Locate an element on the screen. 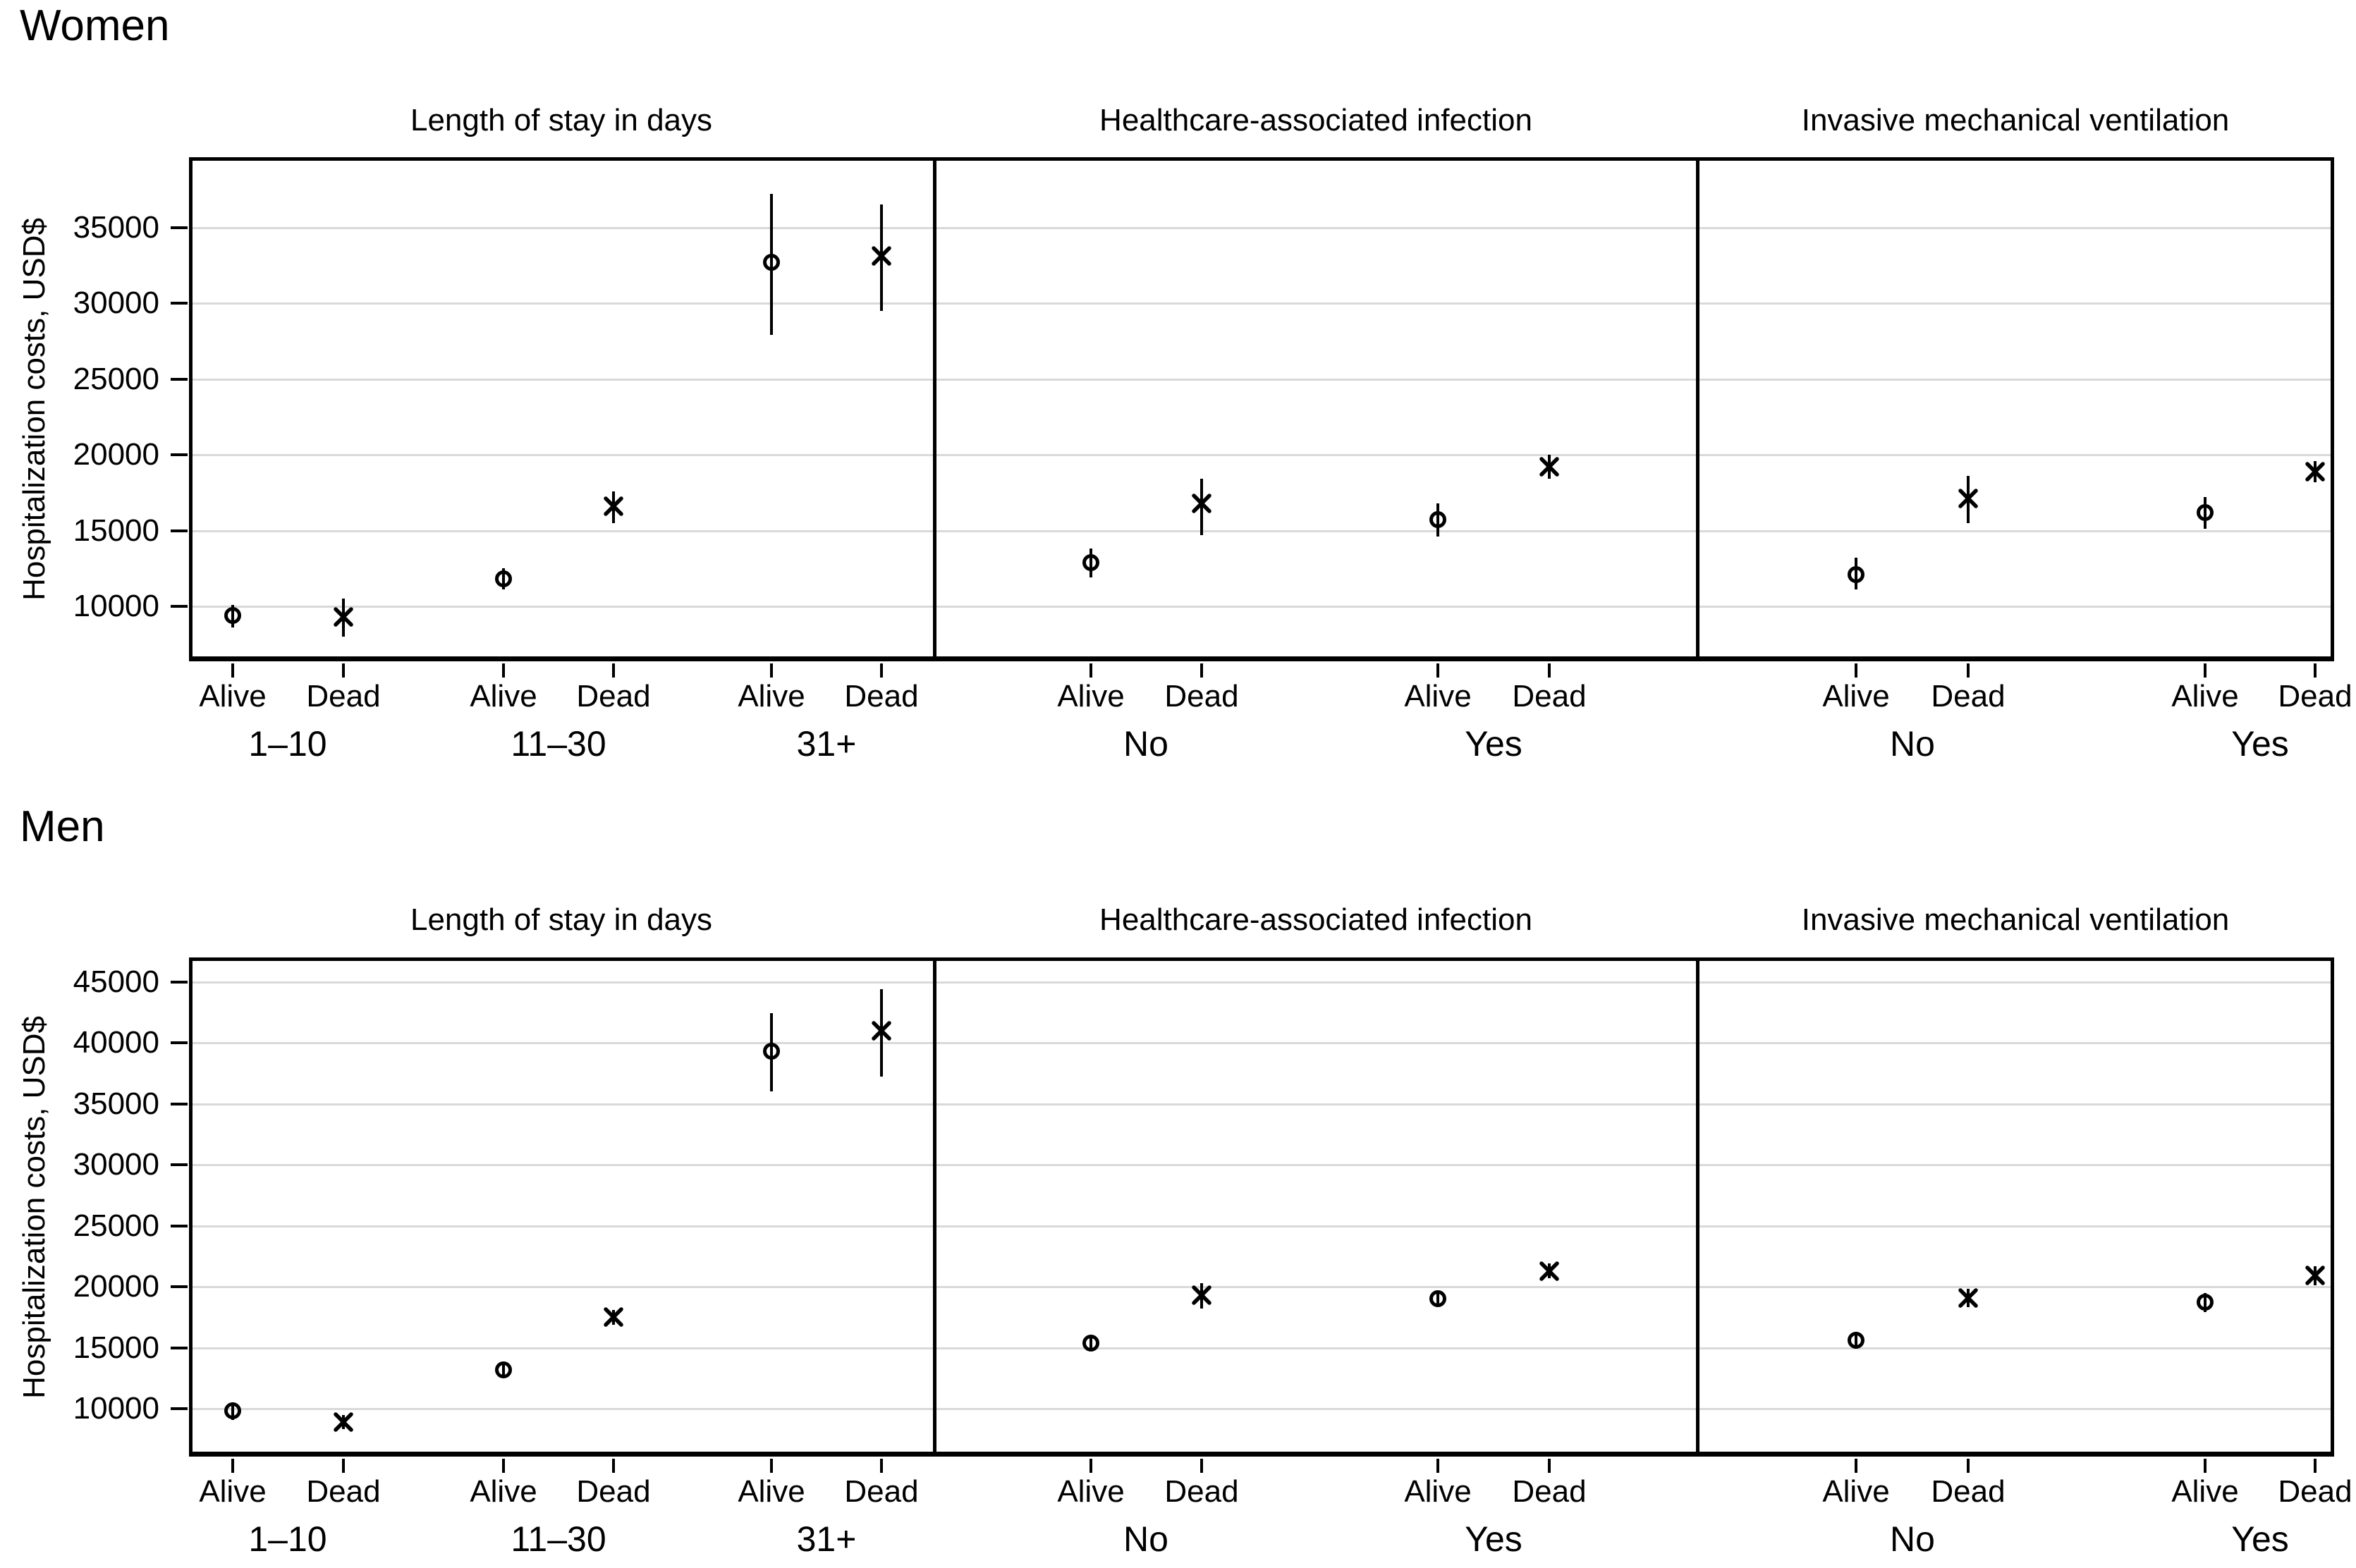  y-tick-label: 15000 is located at coordinates (116, 530).